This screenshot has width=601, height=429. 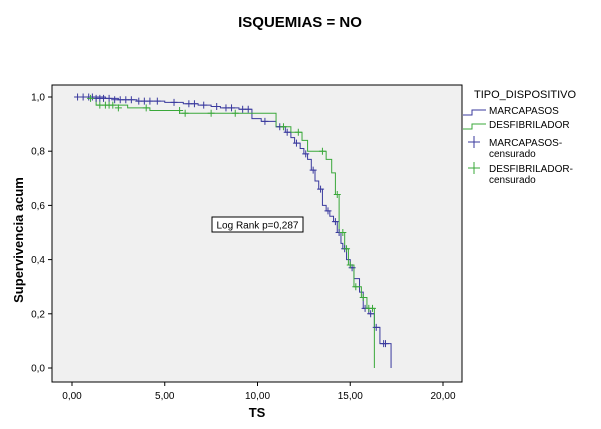 What do you see at coordinates (38, 260) in the screenshot?
I see `y-tick-label: 0,4` at bounding box center [38, 260].